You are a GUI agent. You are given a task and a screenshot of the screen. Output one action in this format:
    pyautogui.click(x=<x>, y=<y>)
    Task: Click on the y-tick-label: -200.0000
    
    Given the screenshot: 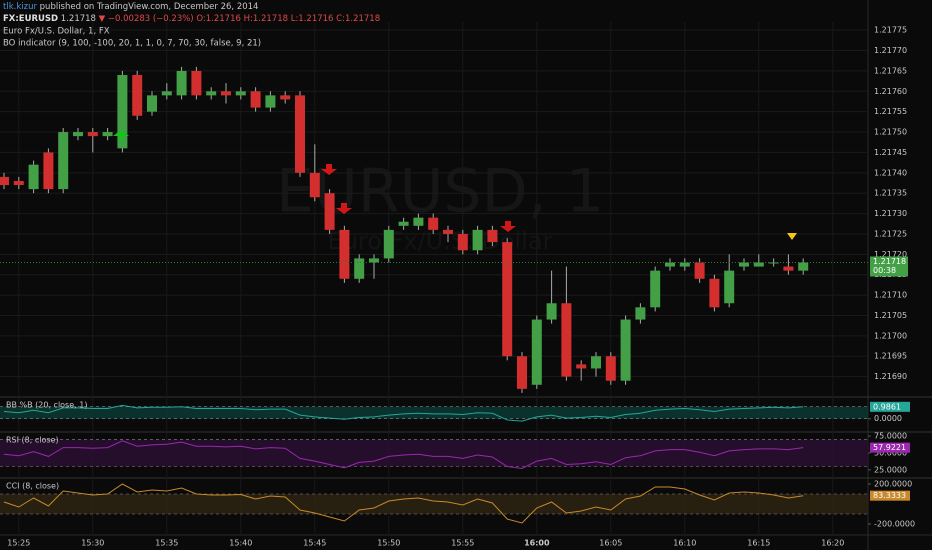 What is the action you would take?
    pyautogui.click(x=894, y=524)
    